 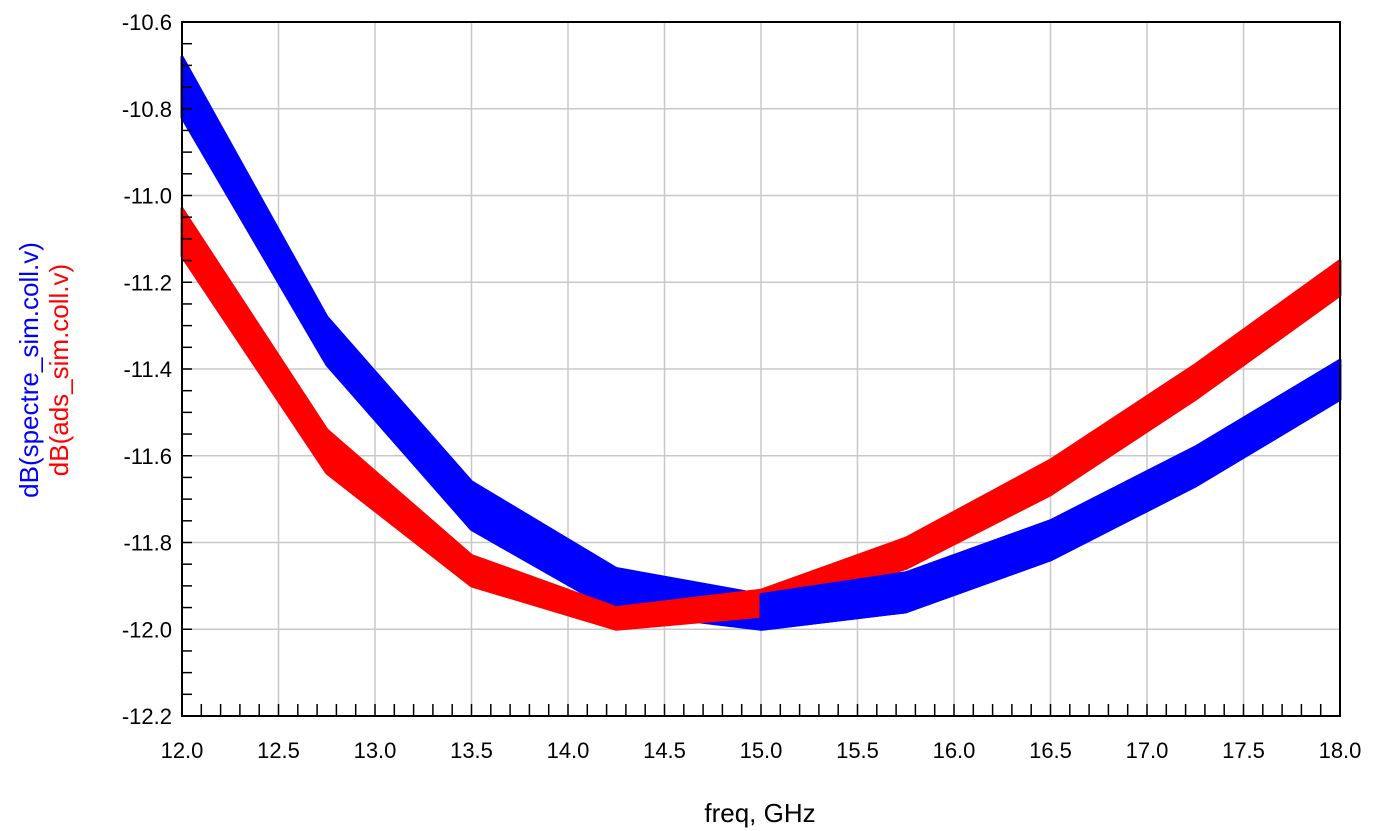 I want to click on y-tick-label-6: -11.8, so click(x=147, y=543).